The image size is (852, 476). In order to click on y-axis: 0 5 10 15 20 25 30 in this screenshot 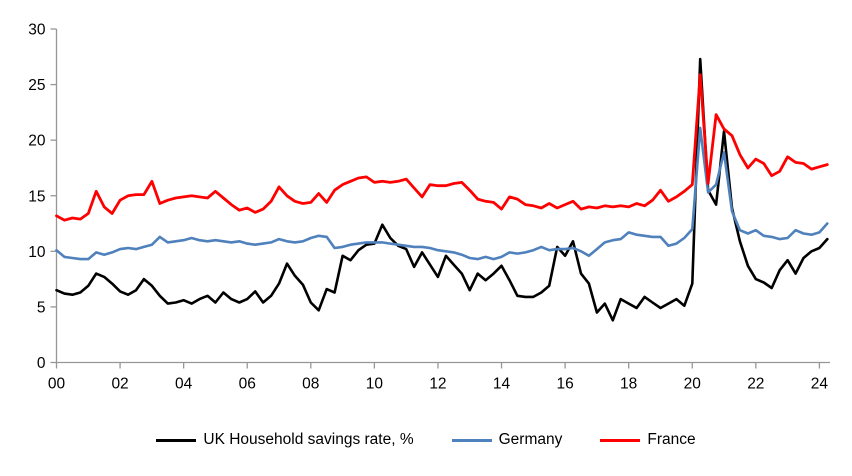, I will do `click(43, 197)`.